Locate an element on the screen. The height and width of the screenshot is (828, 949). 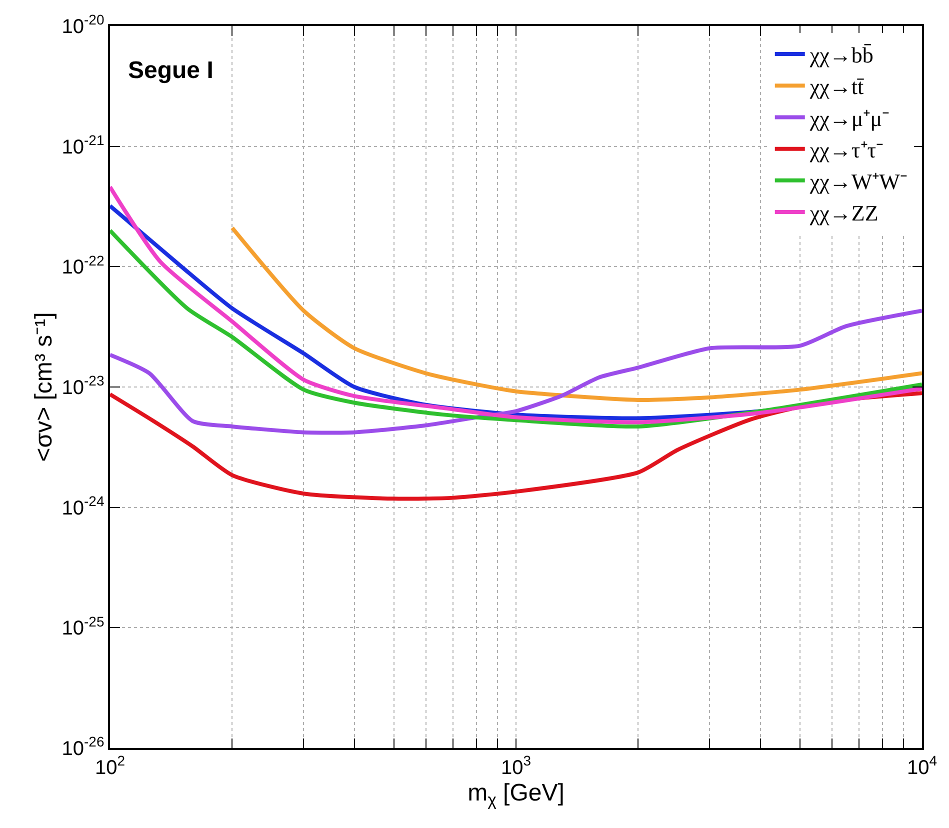
legend-label: χχ→W⁺W⁻ is located at coordinates (857, 181).